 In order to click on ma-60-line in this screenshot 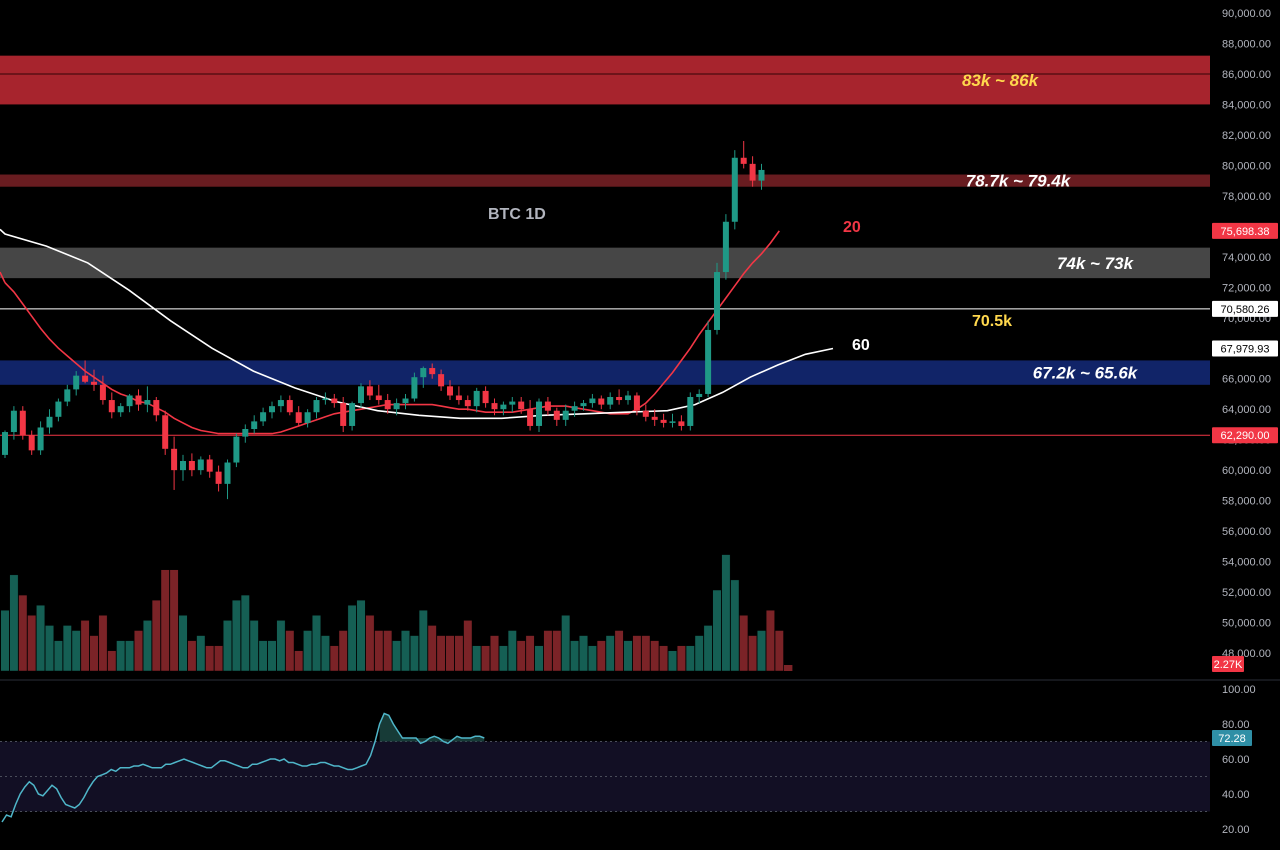, I will do `click(417, 324)`.